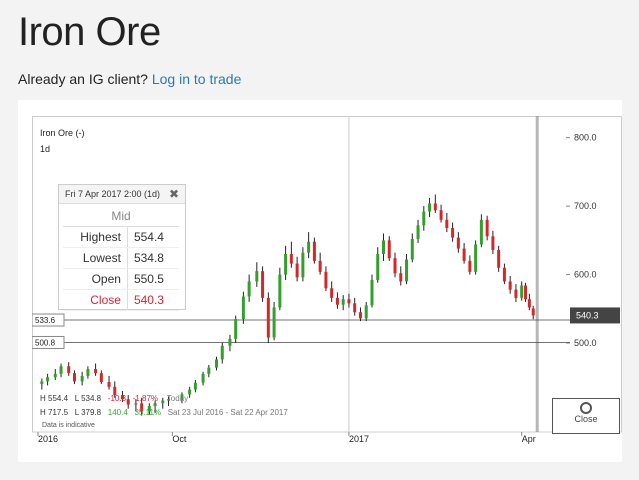 The image size is (639, 480). What do you see at coordinates (83, 79) in the screenshot?
I see `client-prompt-text: Already an IG client?` at bounding box center [83, 79].